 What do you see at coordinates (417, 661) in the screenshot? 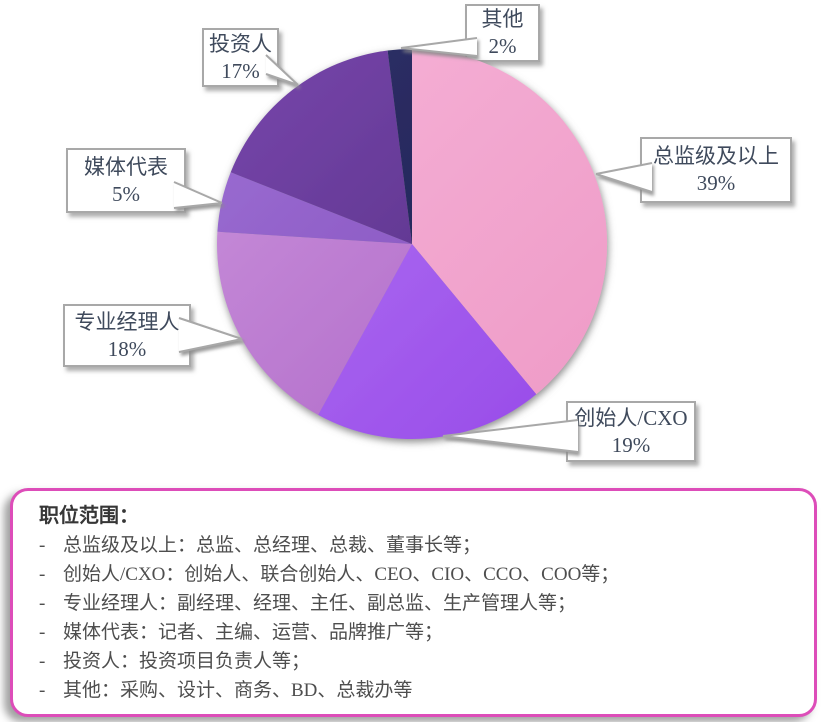
I see `list-item: - 投资人：投资项目负责人等；` at bounding box center [417, 661].